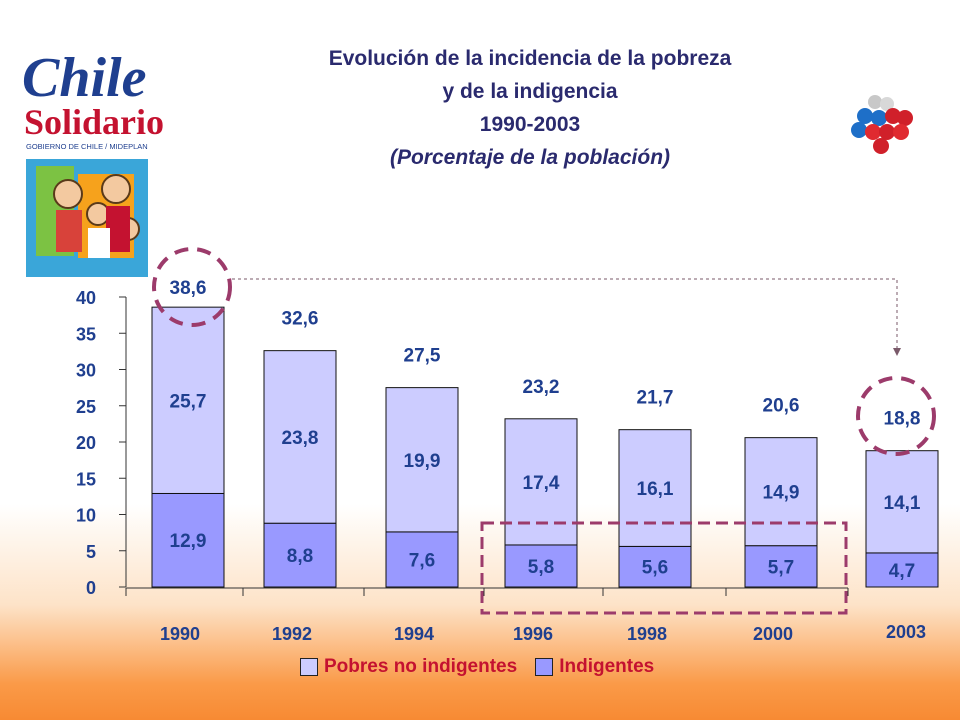 This screenshot has width=960, height=720. Describe the element at coordinates (544, 667) in the screenshot. I see `legend-swatch-indigentes` at that location.